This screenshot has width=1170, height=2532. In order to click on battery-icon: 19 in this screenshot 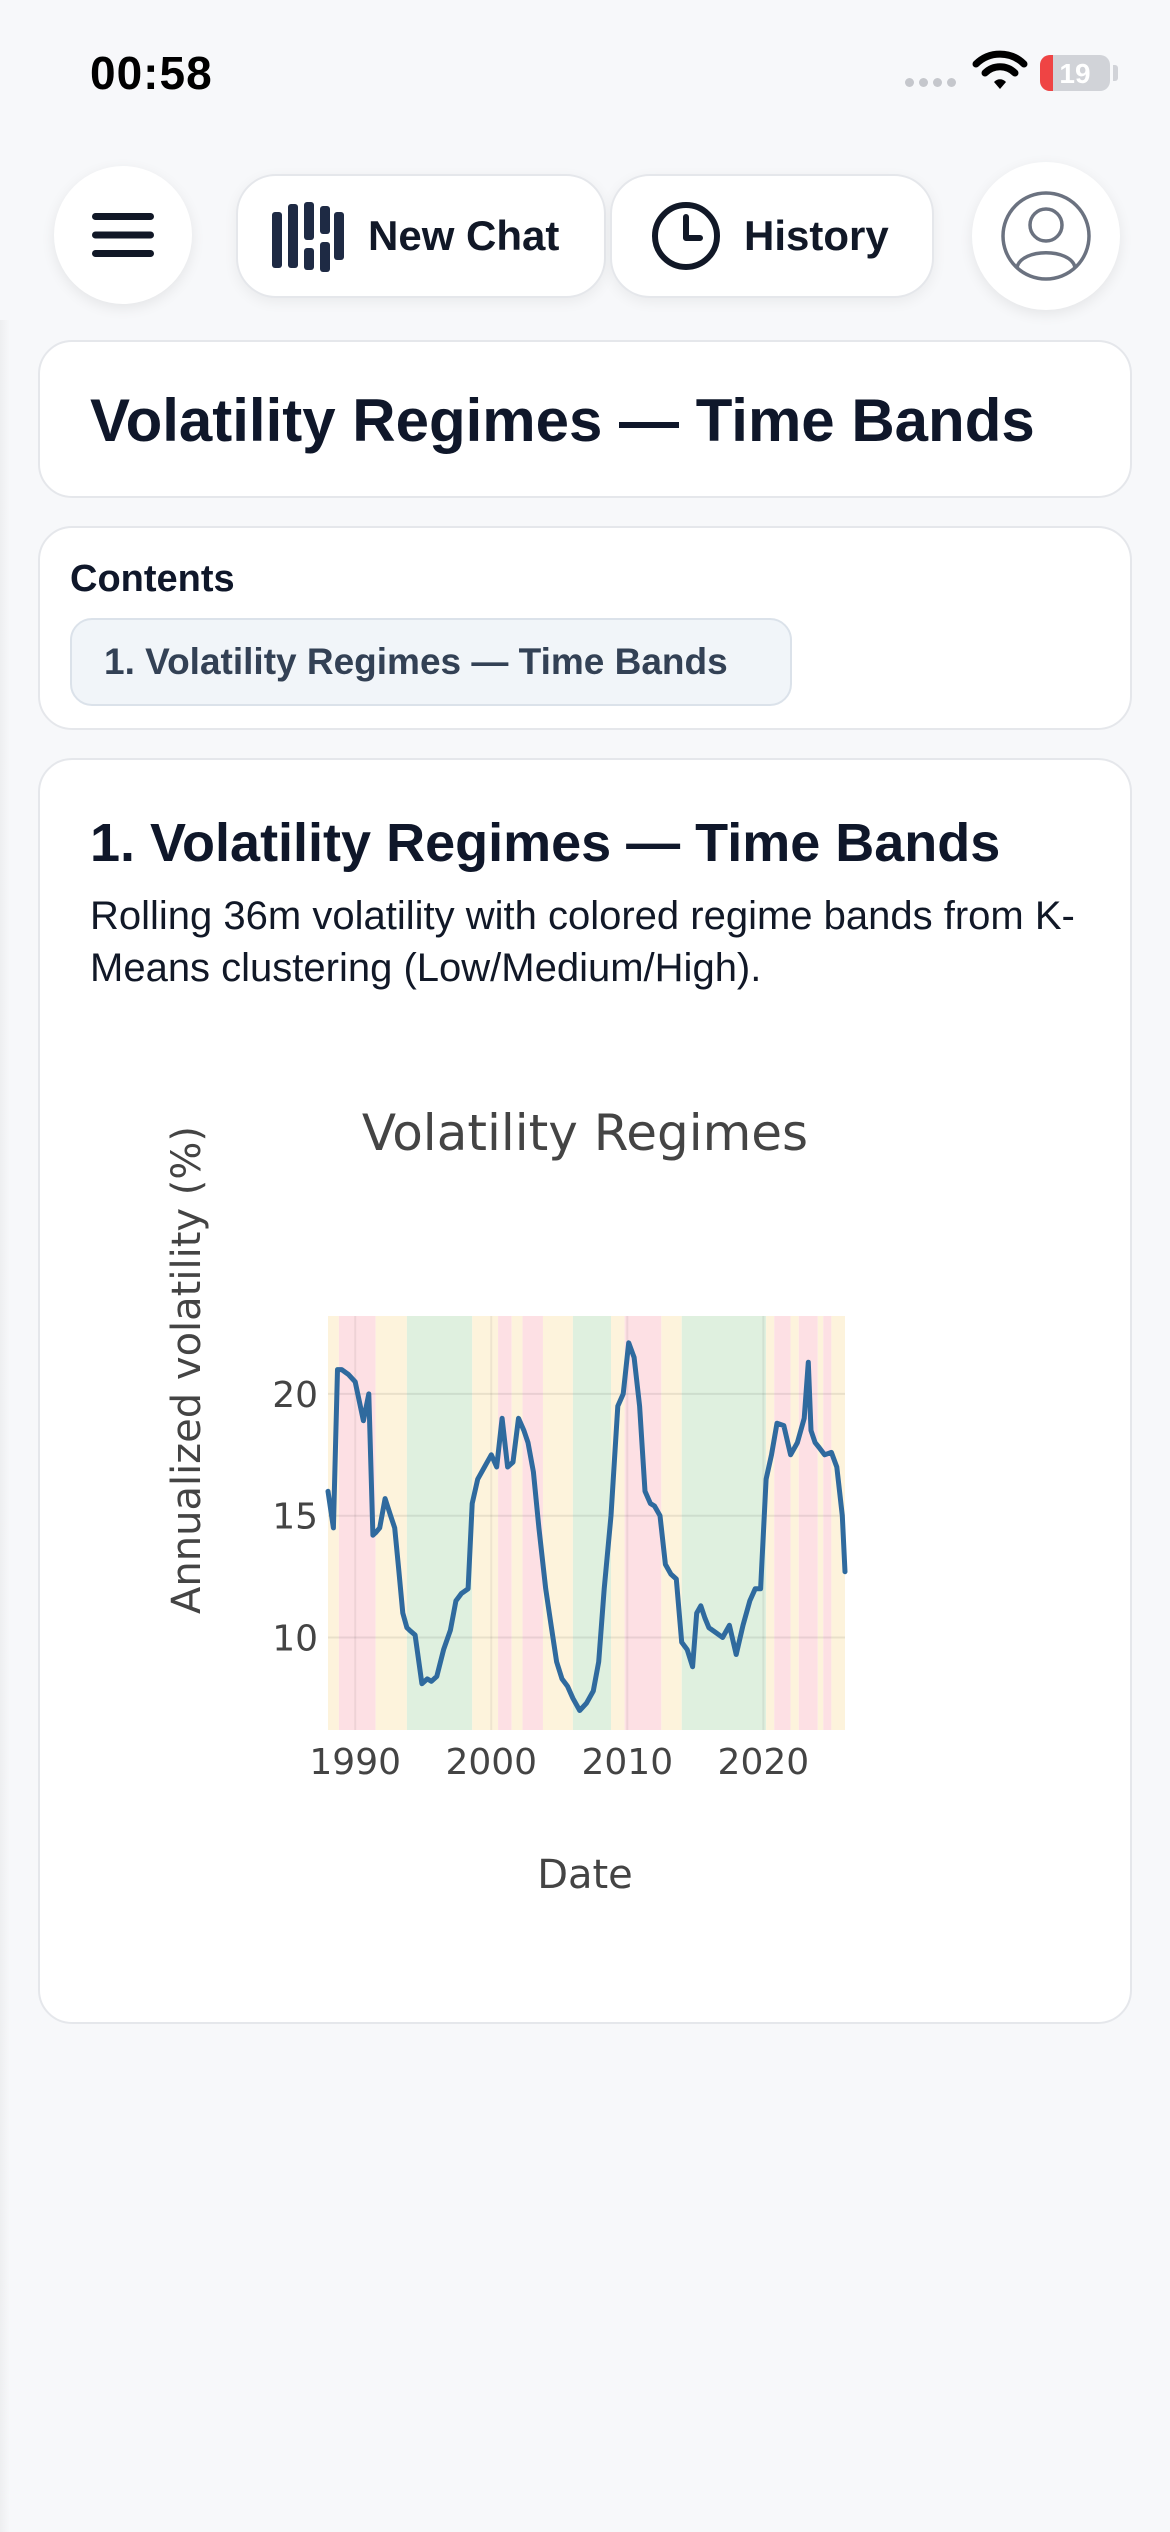, I will do `click(1075, 73)`.